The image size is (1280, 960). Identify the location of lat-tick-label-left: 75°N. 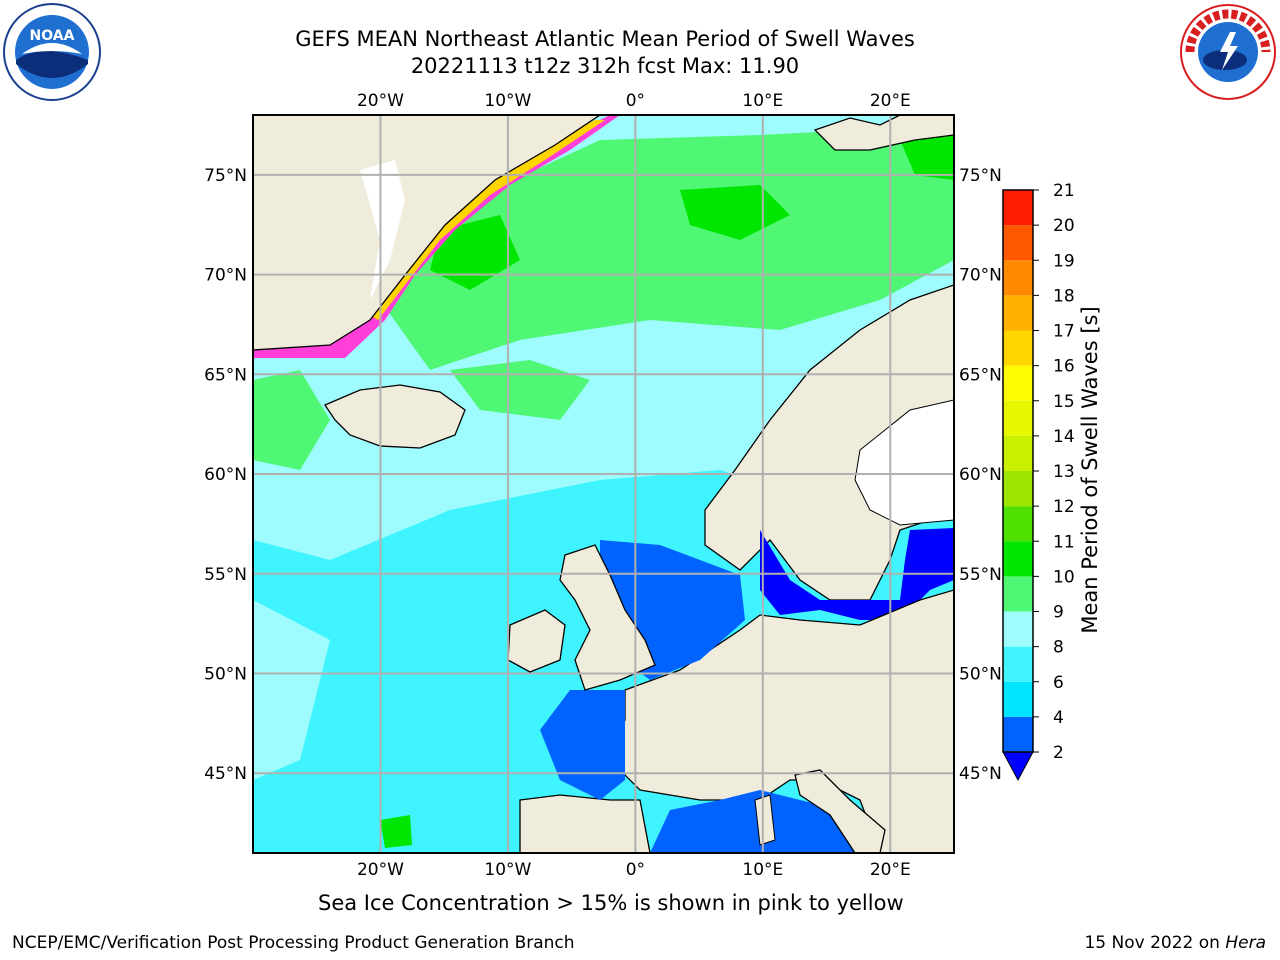
(225, 176).